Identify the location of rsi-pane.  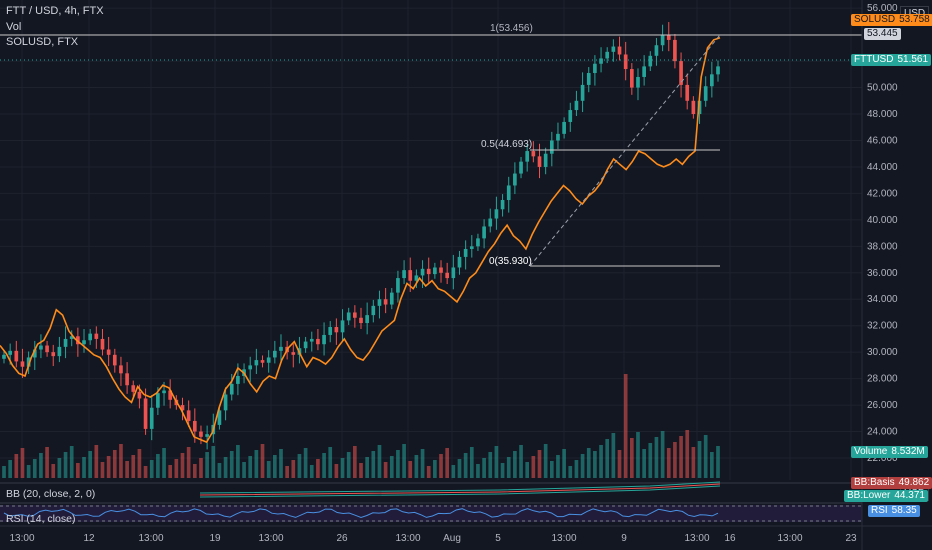
(431, 512).